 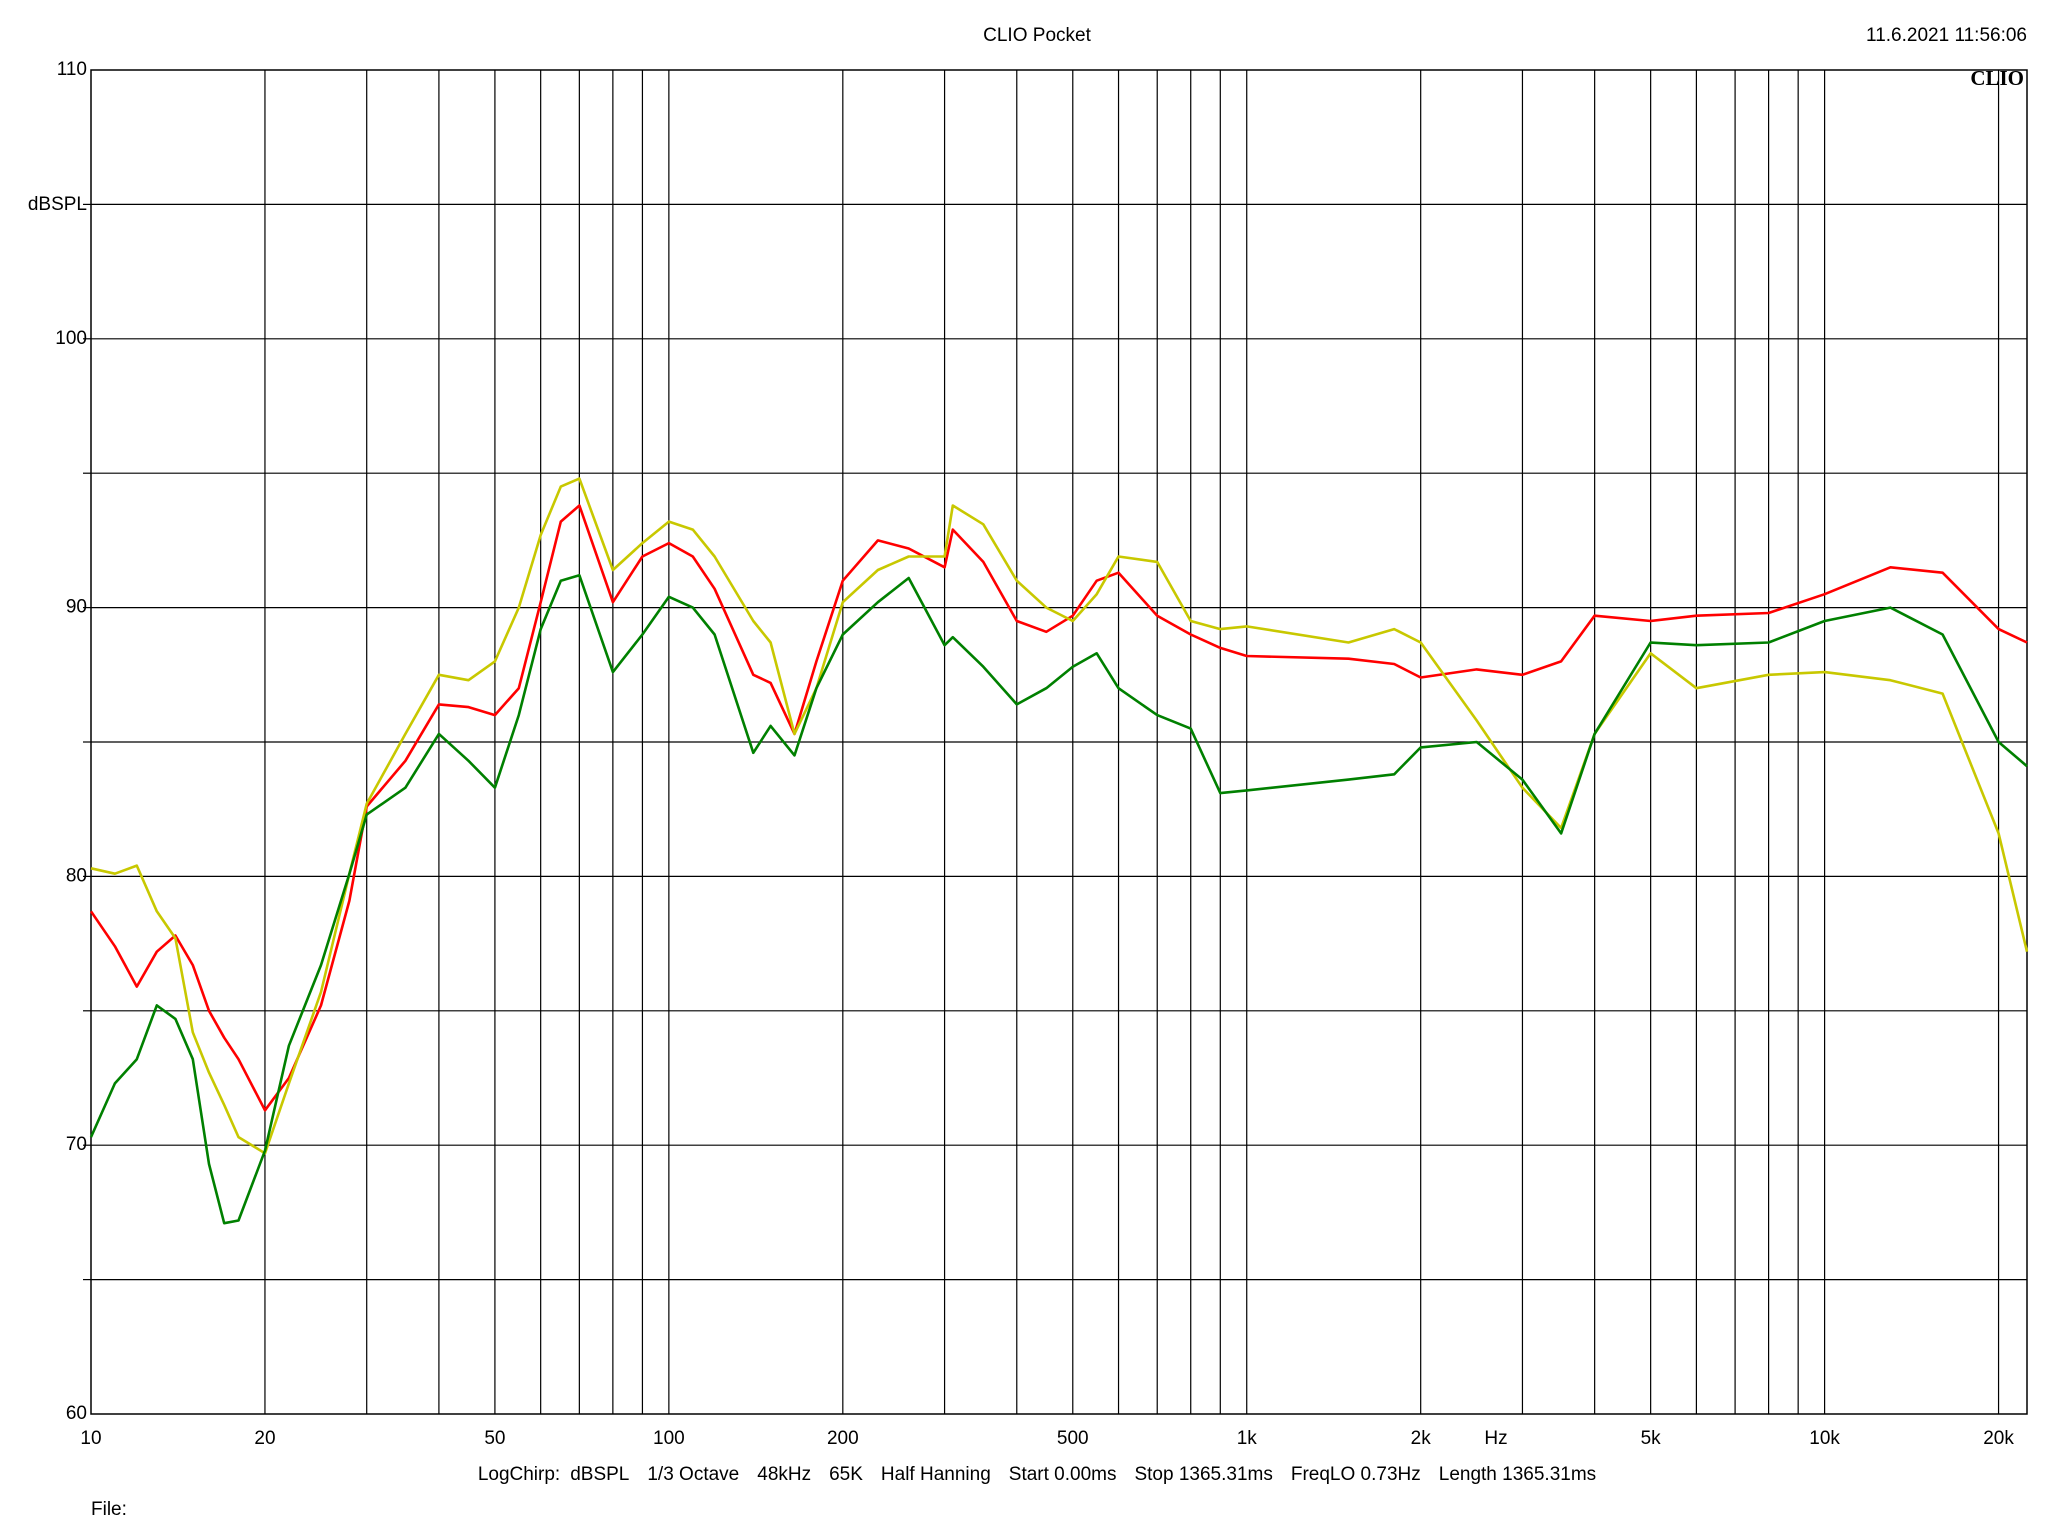 I want to click on x-tick-label: 10k, so click(x=1824, y=1438).